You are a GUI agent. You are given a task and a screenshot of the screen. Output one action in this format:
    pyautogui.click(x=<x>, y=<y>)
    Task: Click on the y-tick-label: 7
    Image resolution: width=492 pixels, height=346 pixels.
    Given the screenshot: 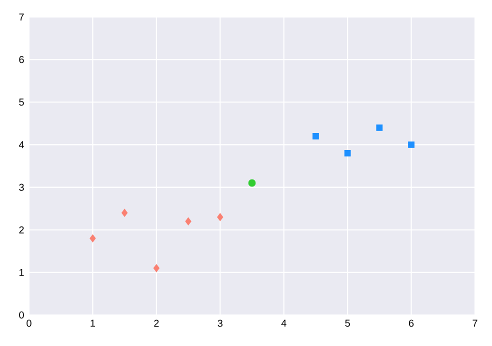 What is the action you would take?
    pyautogui.click(x=21, y=17)
    